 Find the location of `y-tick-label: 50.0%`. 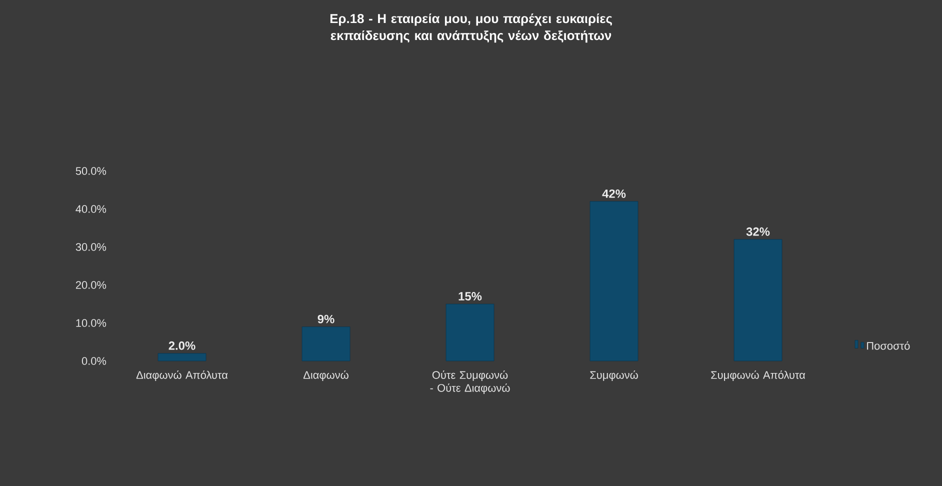

y-tick-label: 50.0% is located at coordinates (91, 171).